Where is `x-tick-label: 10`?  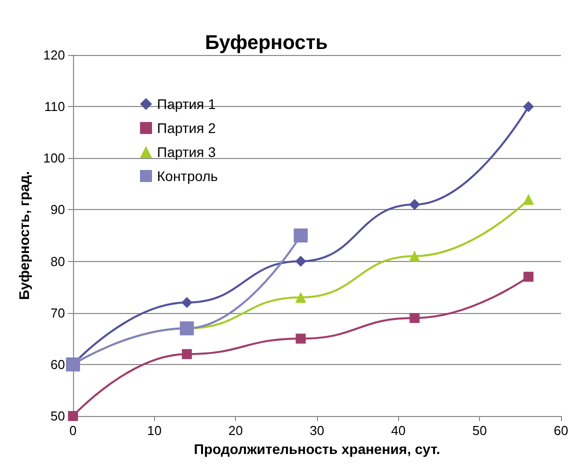 x-tick-label: 10 is located at coordinates (154, 430).